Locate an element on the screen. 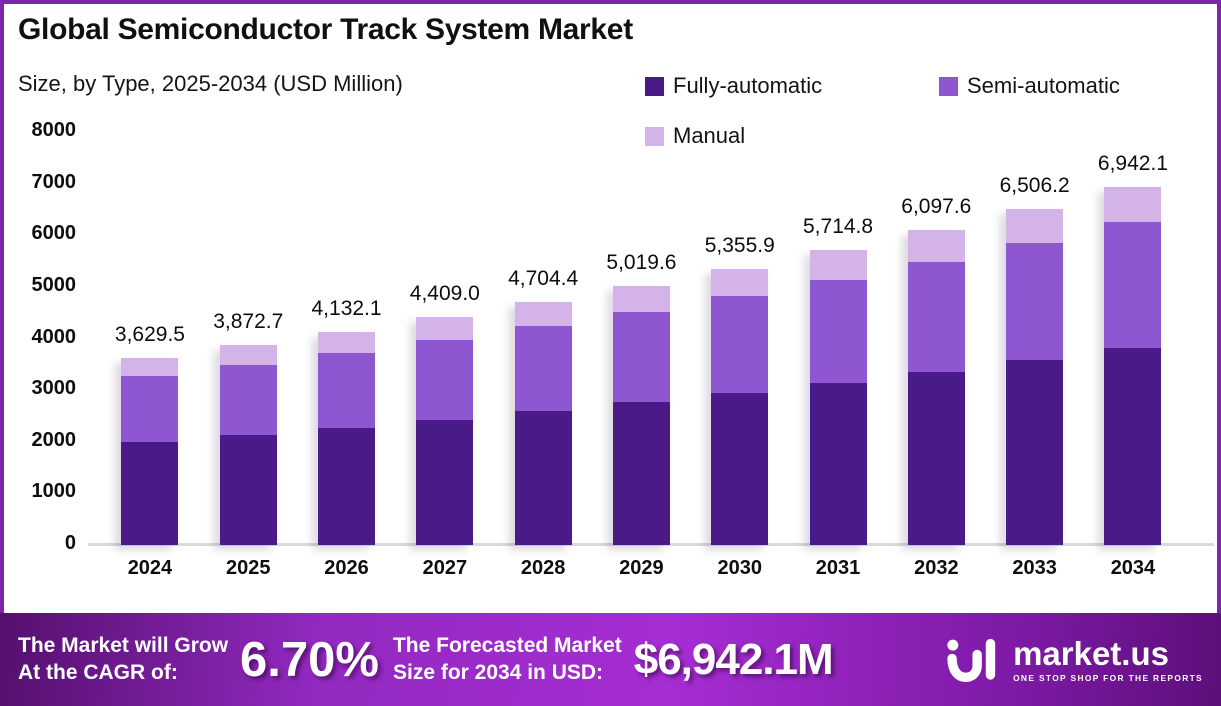  bar-group-2026: 4,132.1 is located at coordinates (346, 272).